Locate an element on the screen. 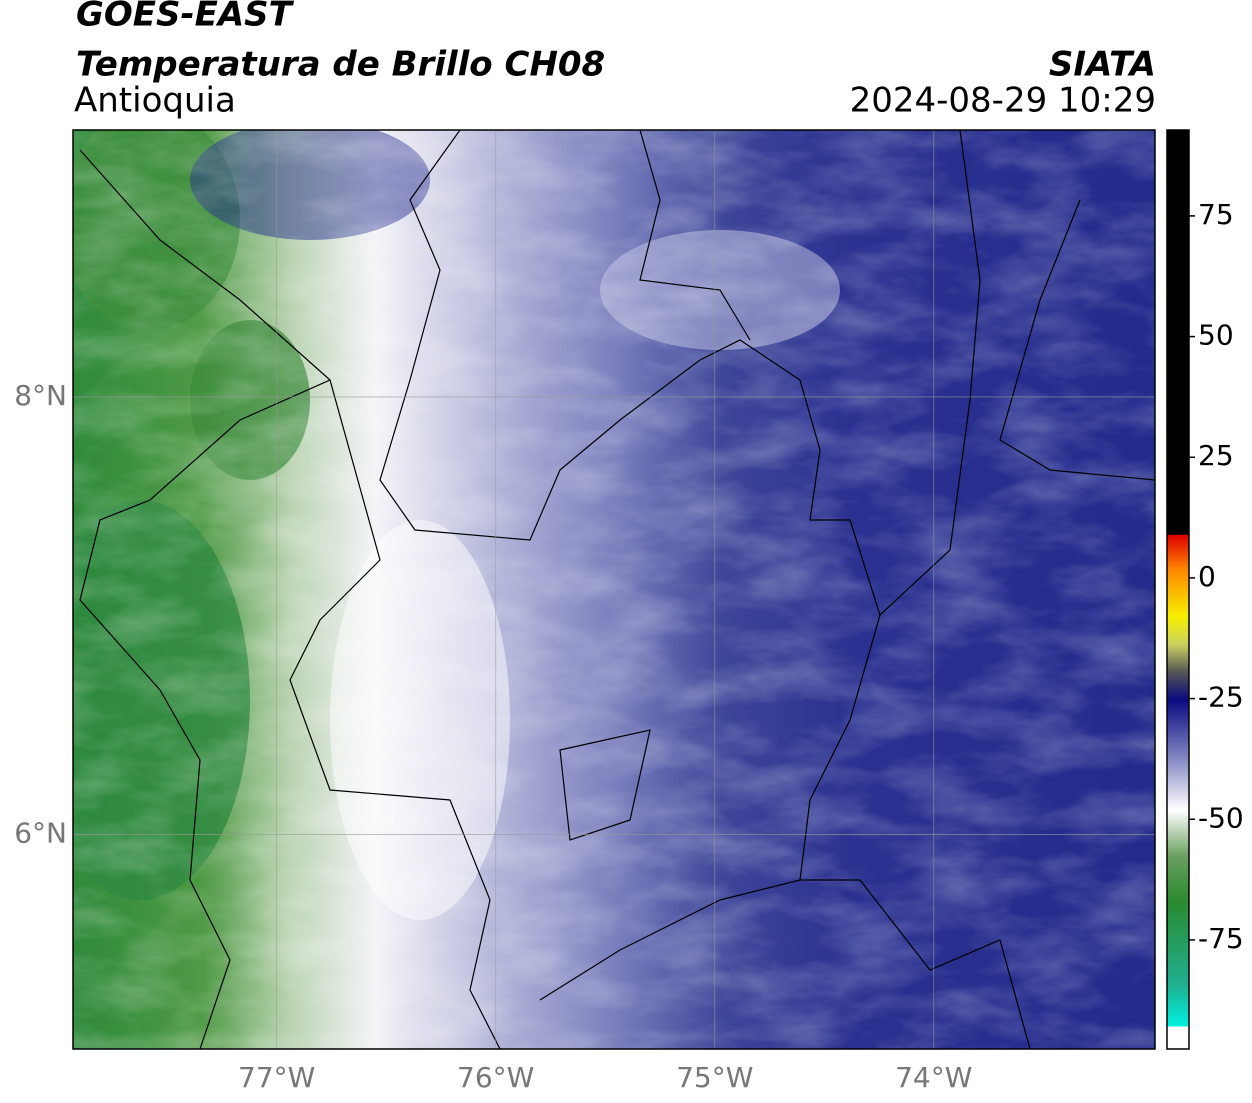 The image size is (1252, 1103). colorbar-tick-label: 50 is located at coordinates (1216, 335).